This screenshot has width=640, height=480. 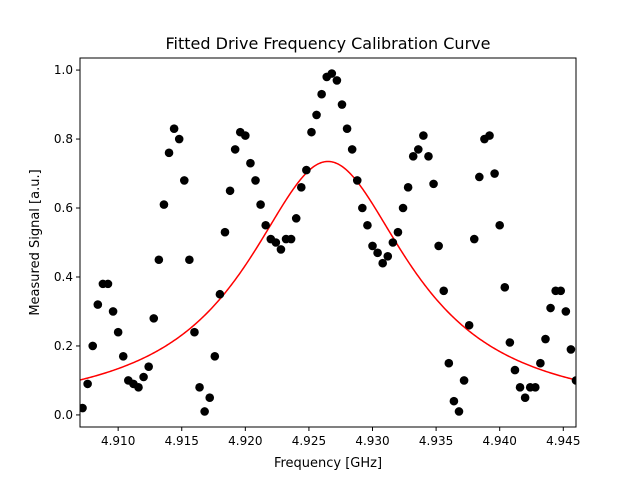 What do you see at coordinates (63, 415) in the screenshot?
I see `y-tick-label: 0.0` at bounding box center [63, 415].